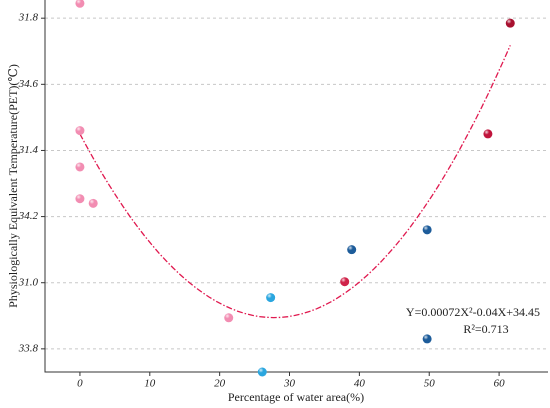 The image size is (550, 408). What do you see at coordinates (28, 216) in the screenshot?
I see `y-tick-label: 34.2` at bounding box center [28, 216].